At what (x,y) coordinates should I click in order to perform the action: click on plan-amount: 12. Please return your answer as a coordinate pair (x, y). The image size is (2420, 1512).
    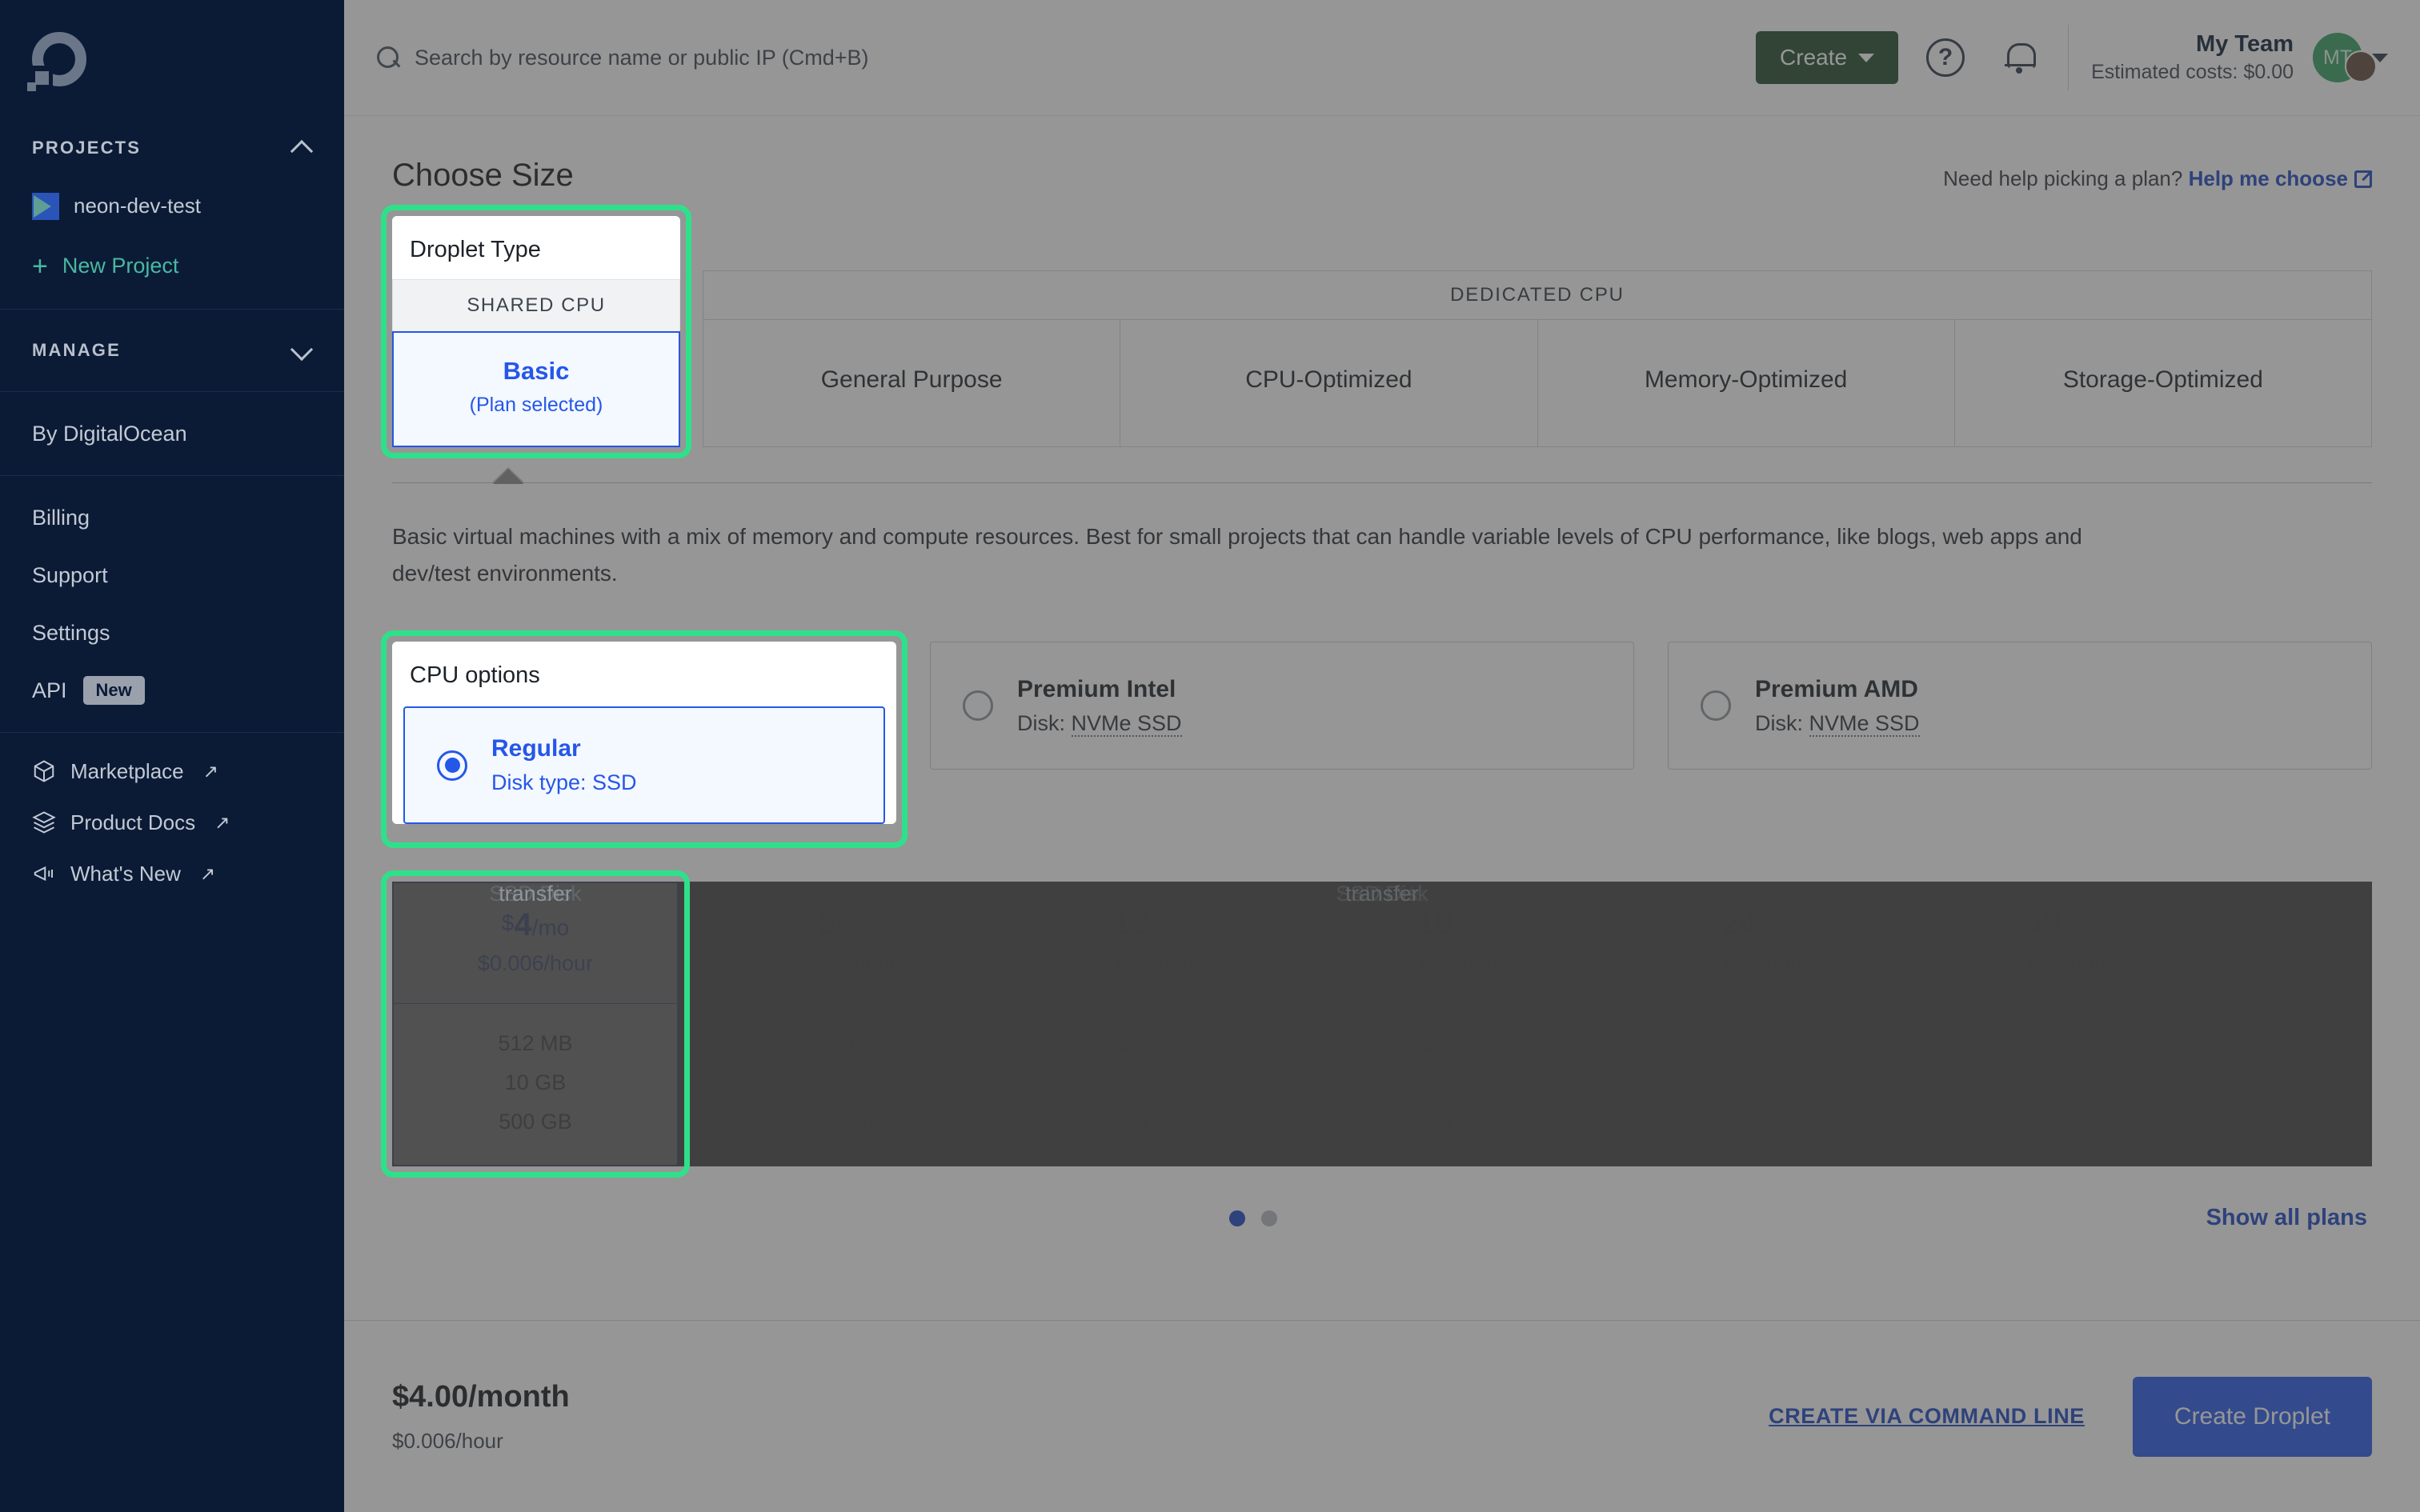
    Looking at the image, I should click on (1131, 924).